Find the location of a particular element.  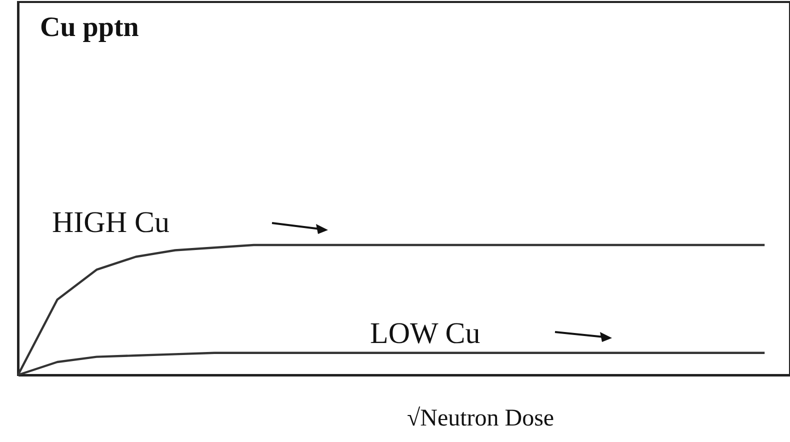

x-axis-title: √Neutron Dose is located at coordinates (480, 419).